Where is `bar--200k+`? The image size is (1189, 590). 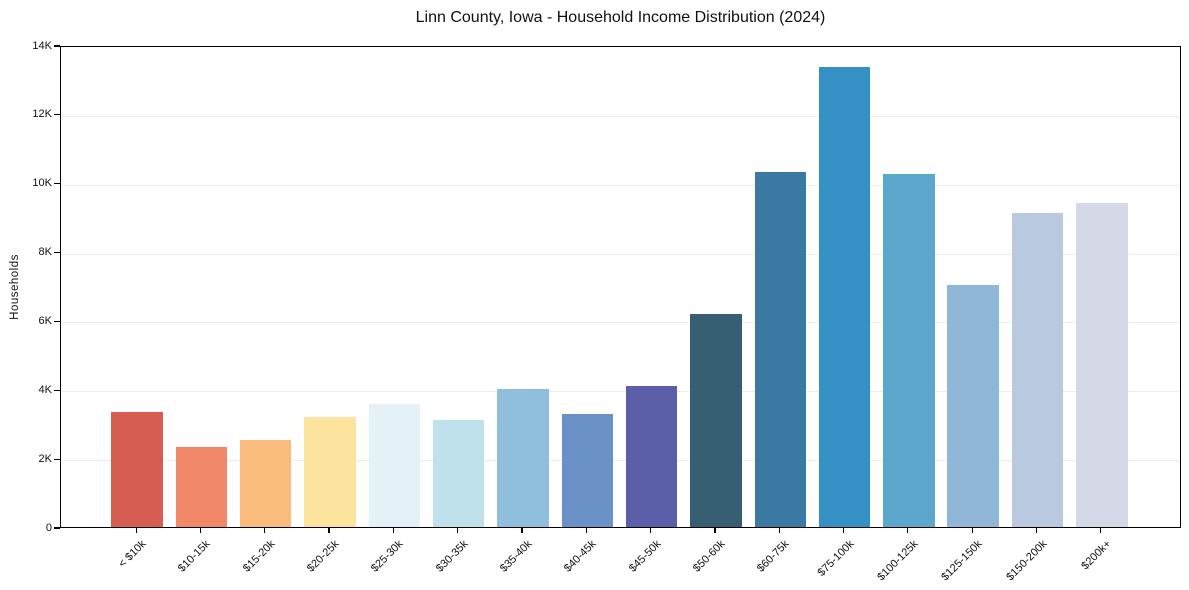
bar--200k+ is located at coordinates (1102, 365).